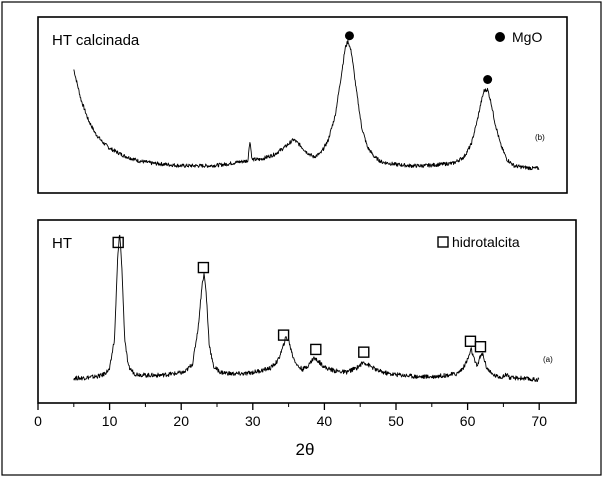 This screenshot has height=478, width=604. I want to click on mgo-legend-text: MgO, so click(527, 37).